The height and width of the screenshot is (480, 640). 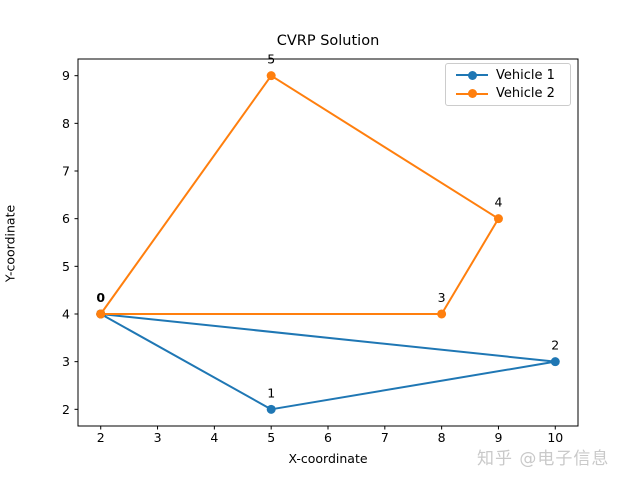 What do you see at coordinates (328, 437) in the screenshot?
I see `x-tick-label: 6` at bounding box center [328, 437].